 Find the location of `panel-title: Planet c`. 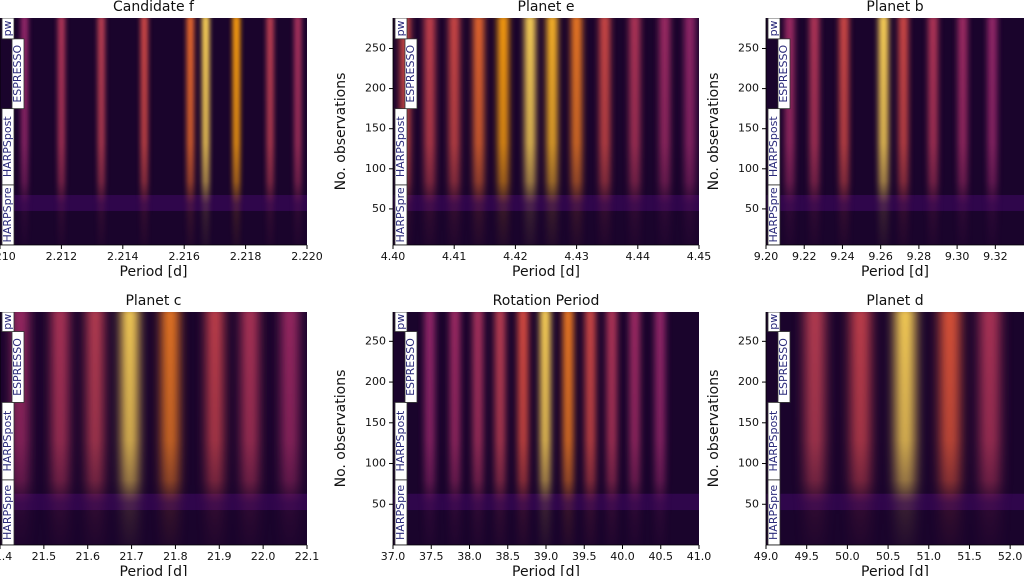

panel-title: Planet c is located at coordinates (153, 301).